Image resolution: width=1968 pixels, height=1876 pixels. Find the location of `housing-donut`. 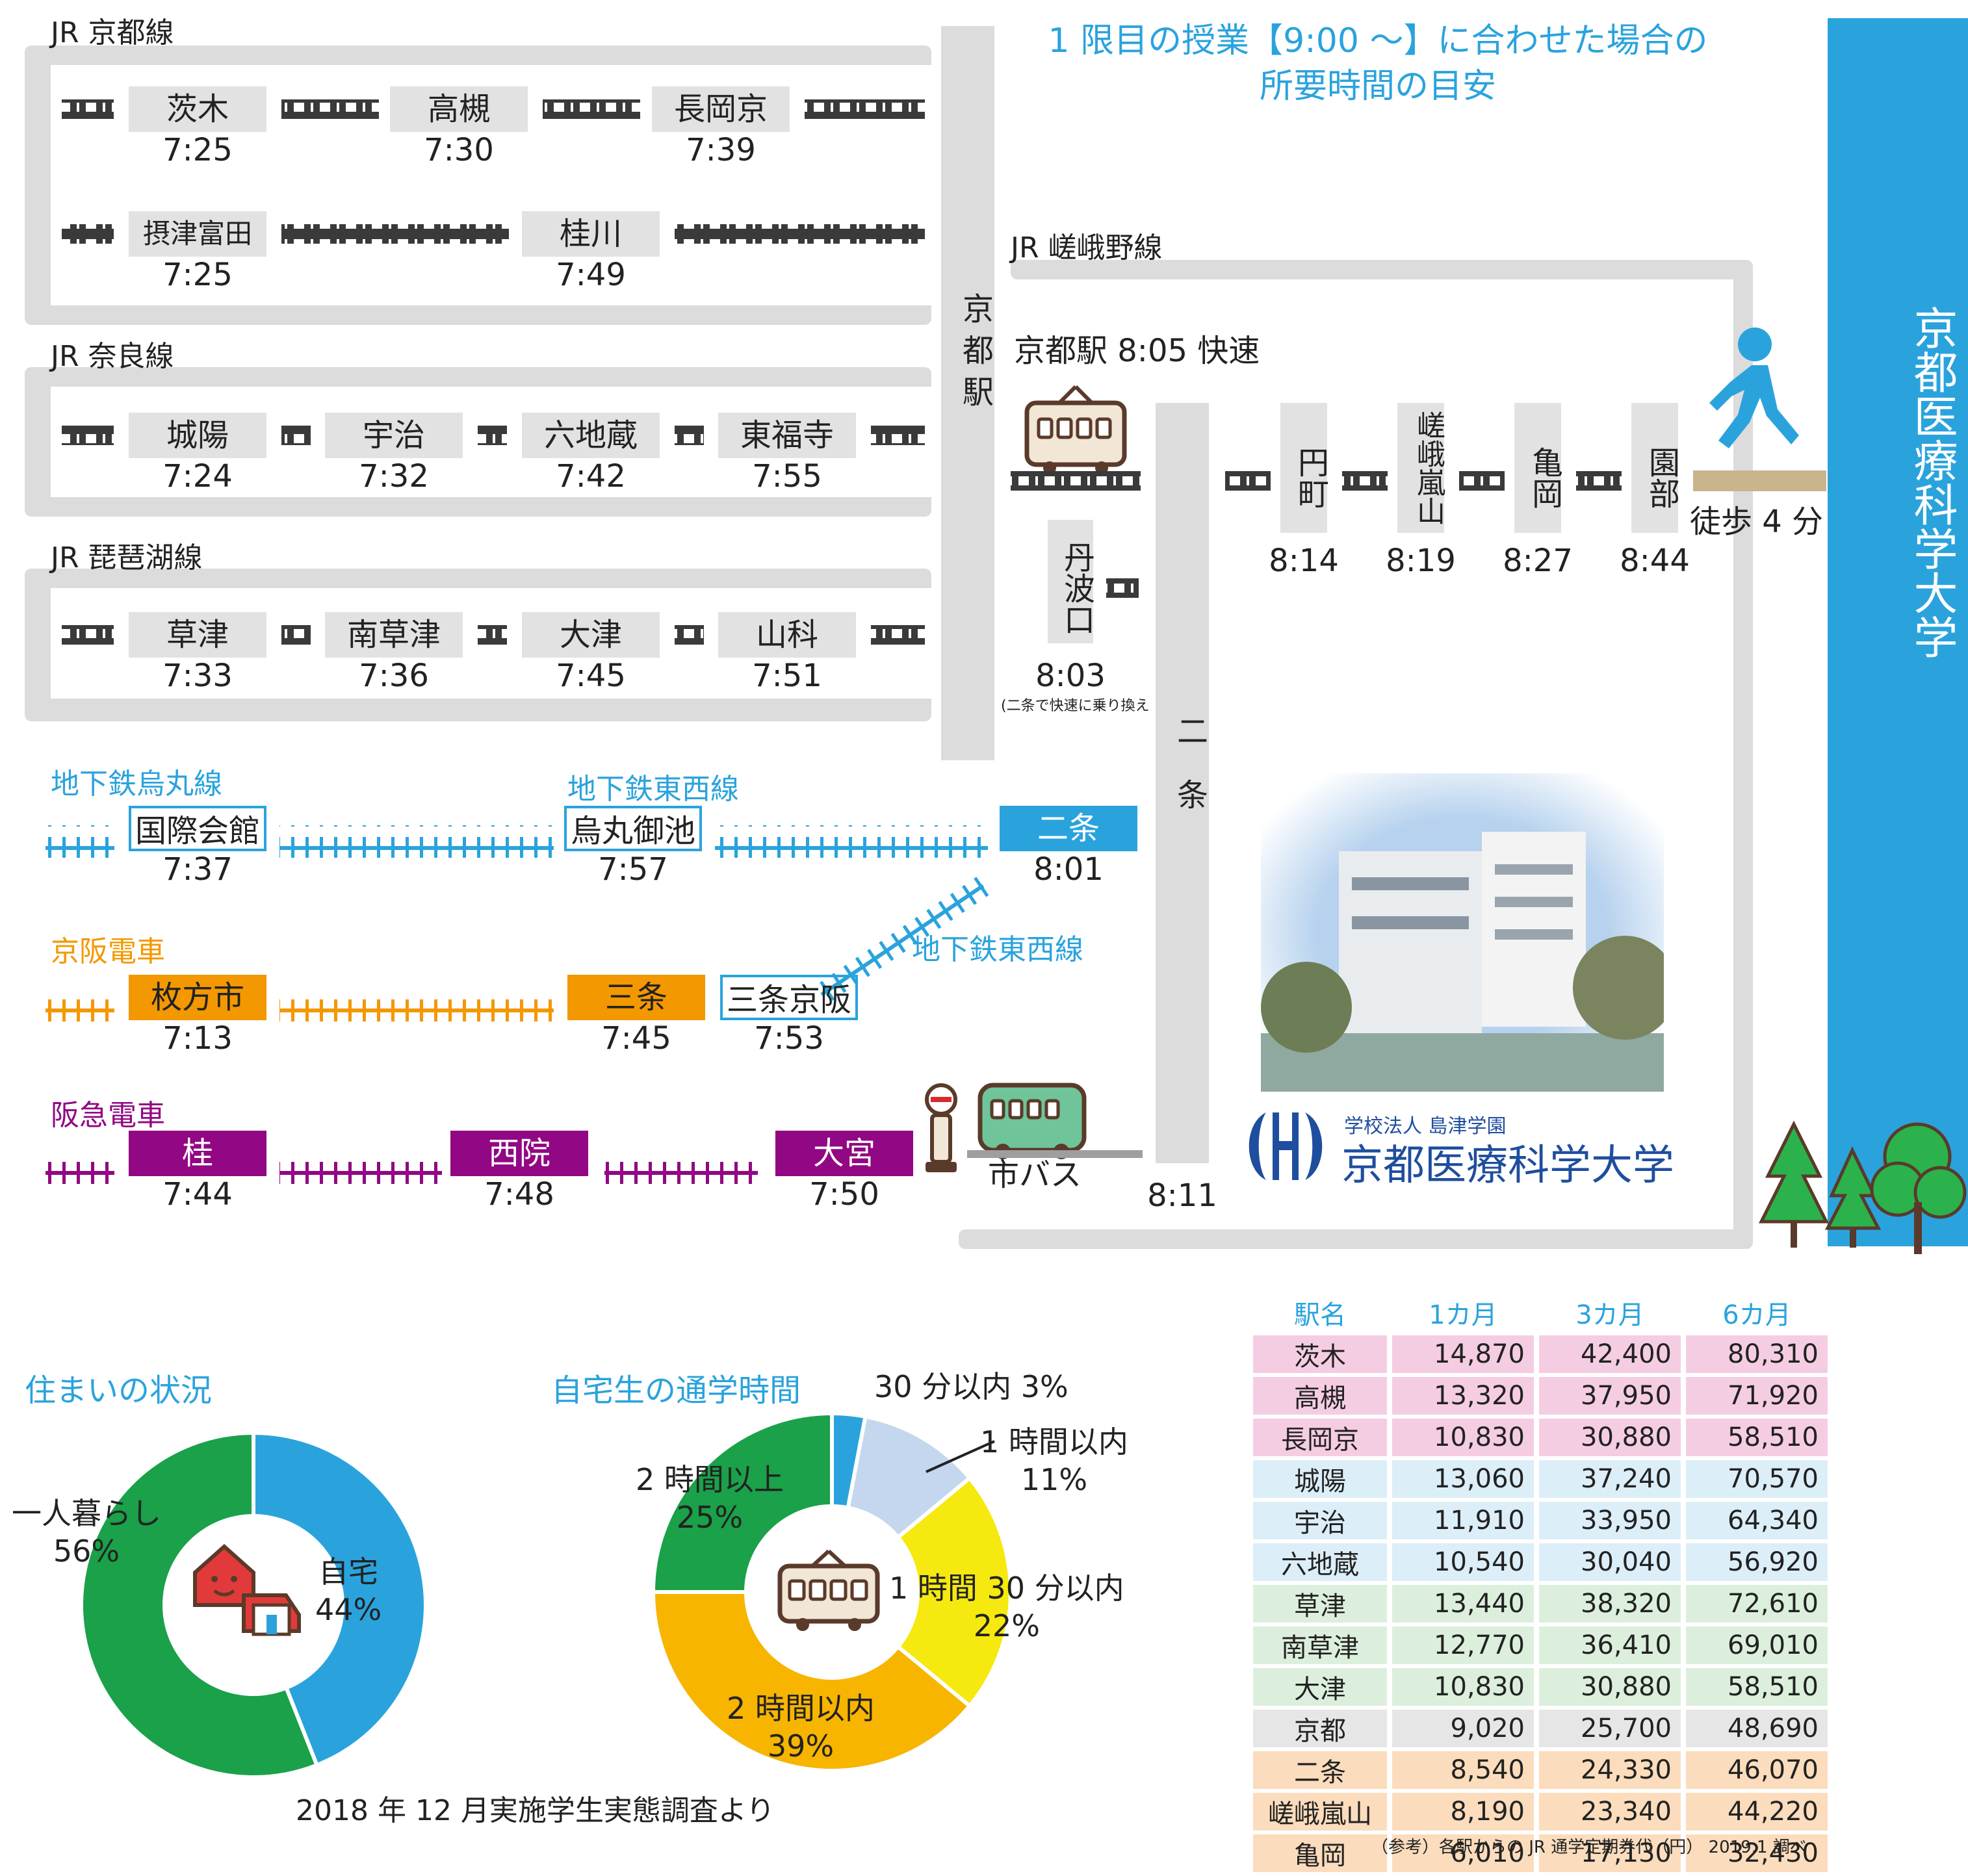

housing-donut is located at coordinates (253, 1604).